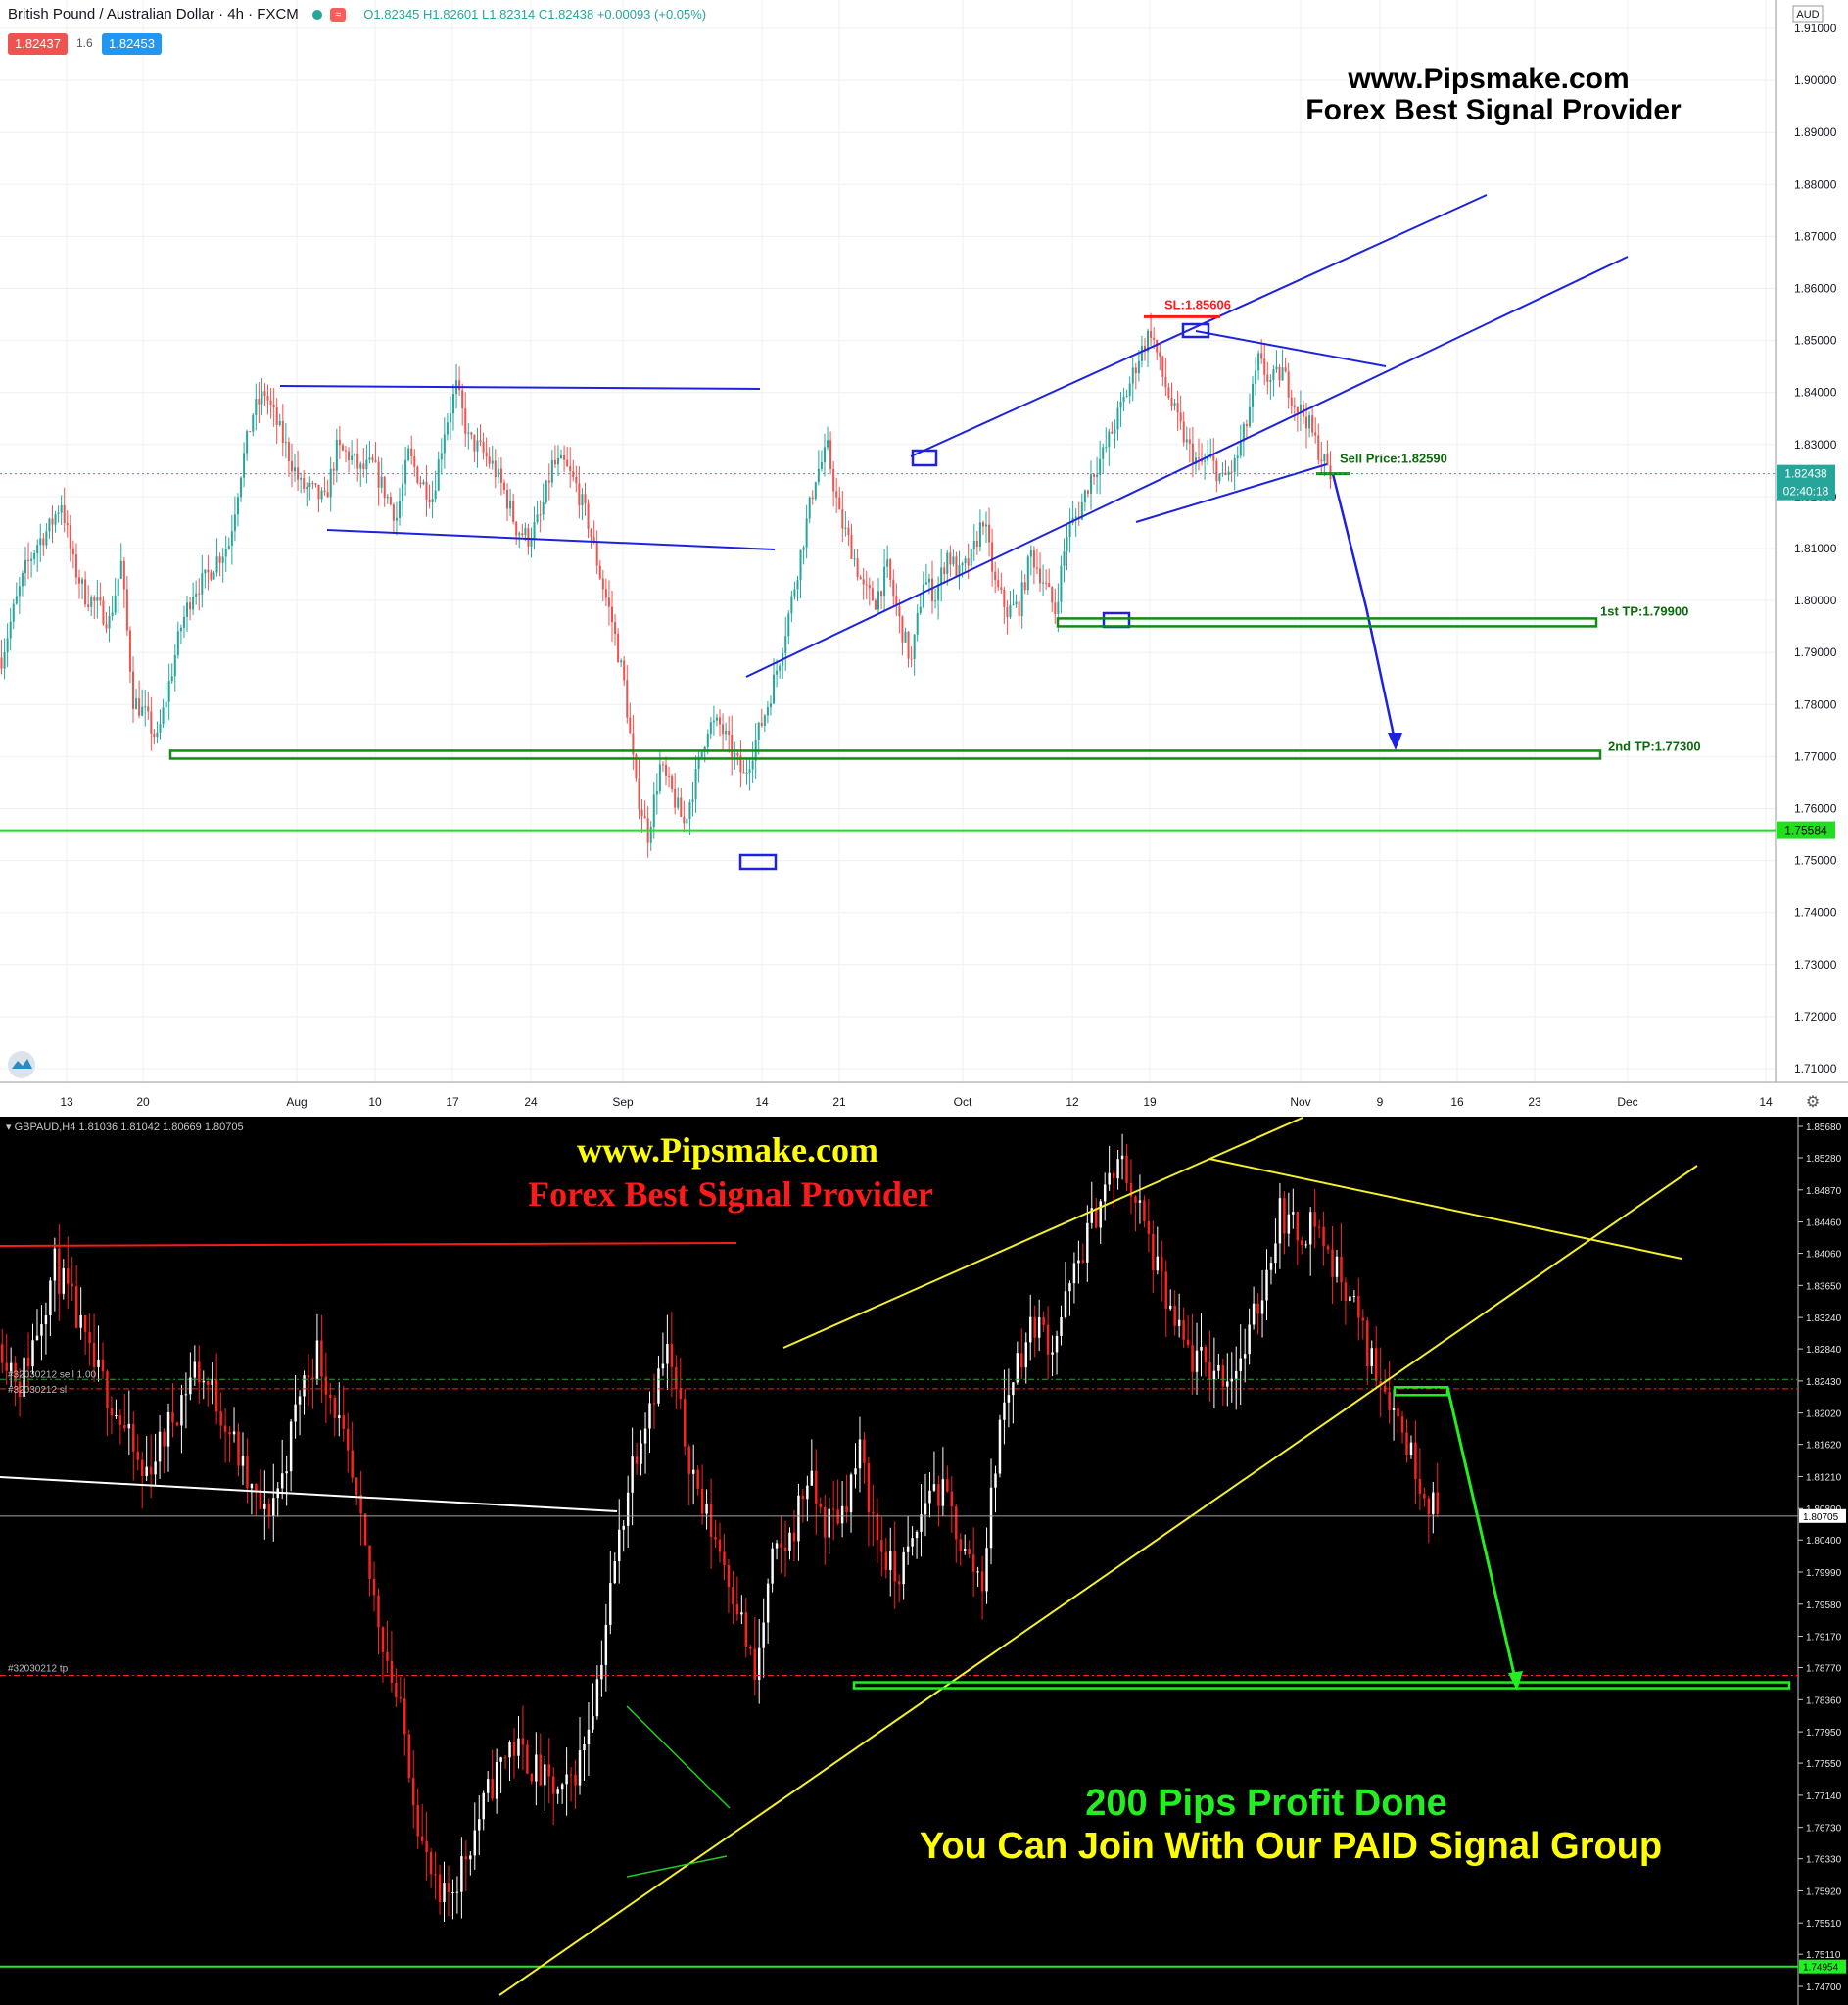 Image resolution: width=1848 pixels, height=2005 pixels. What do you see at coordinates (338, 15) in the screenshot?
I see `compare-icon: ≈` at bounding box center [338, 15].